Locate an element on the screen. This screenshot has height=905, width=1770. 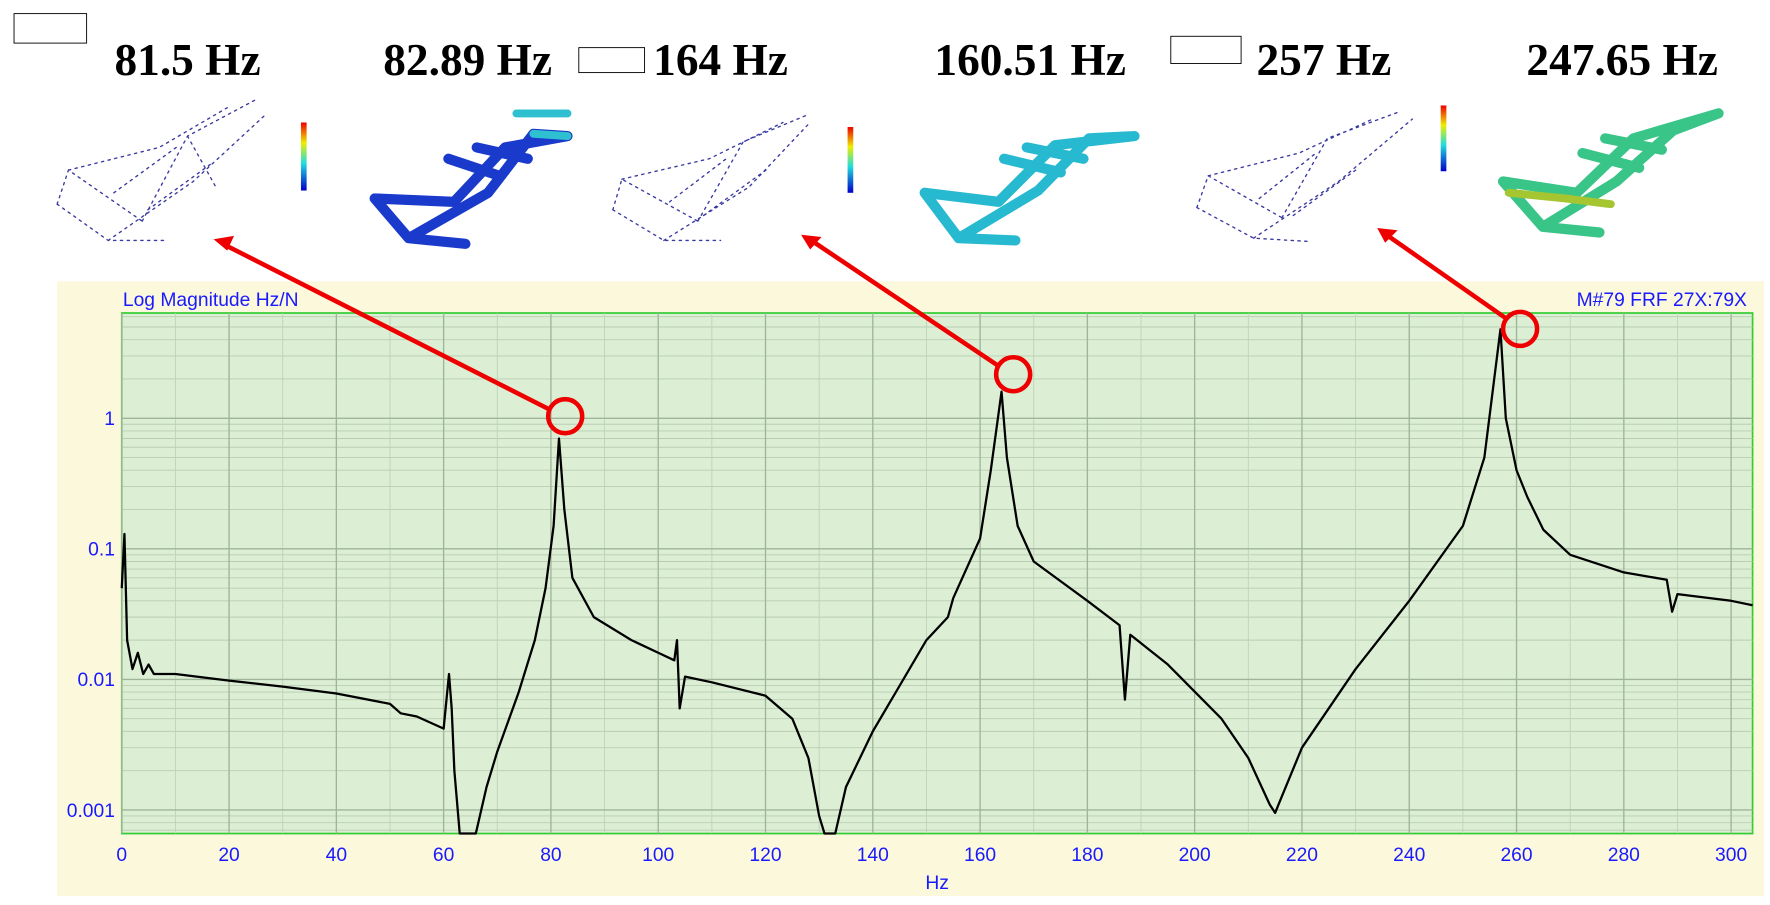
color-scales is located at coordinates (873, 149).